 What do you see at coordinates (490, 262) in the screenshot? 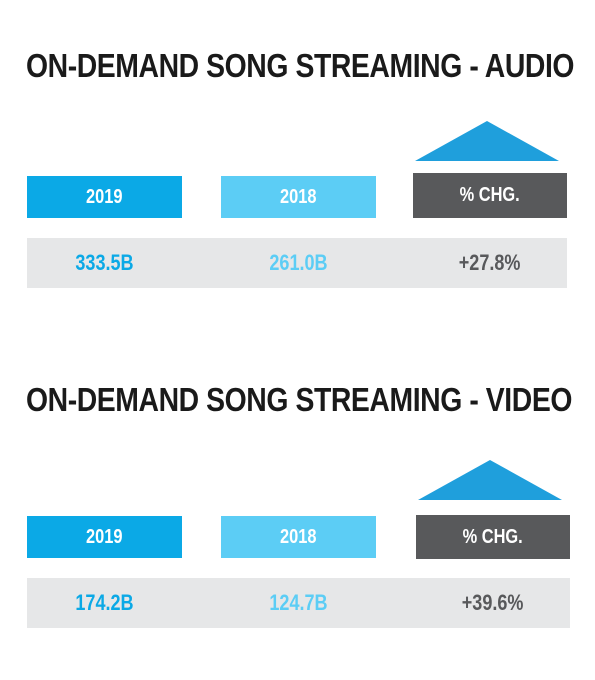
I see `audio-value-chg: +27.8%` at bounding box center [490, 262].